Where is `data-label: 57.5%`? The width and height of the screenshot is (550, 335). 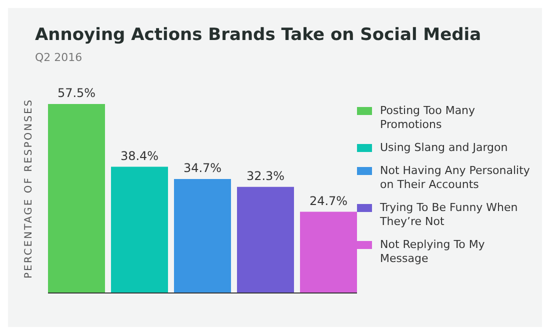
data-label: 57.5% is located at coordinates (76, 93).